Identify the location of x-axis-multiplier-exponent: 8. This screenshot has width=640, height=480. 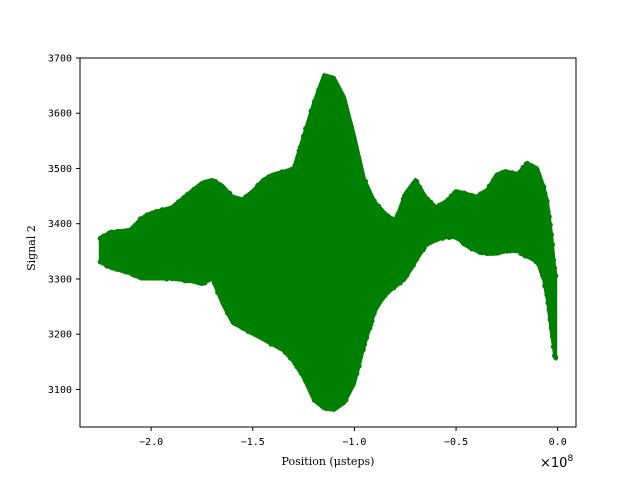
(570, 459).